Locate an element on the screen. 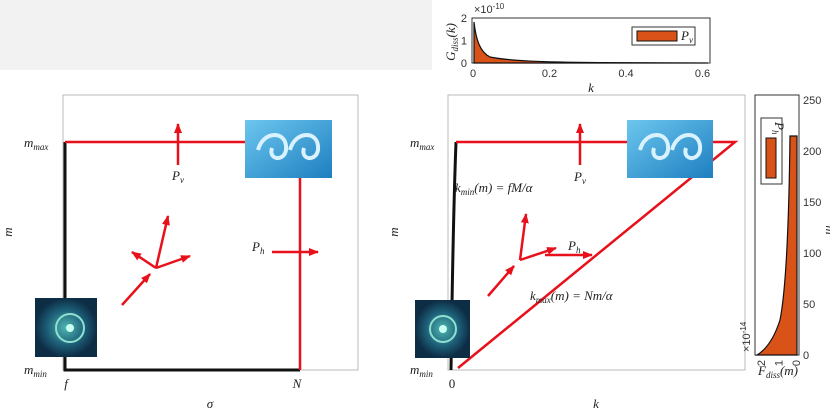 This screenshot has height=414, width=830. x-tick-label: 2 is located at coordinates (762, 363).